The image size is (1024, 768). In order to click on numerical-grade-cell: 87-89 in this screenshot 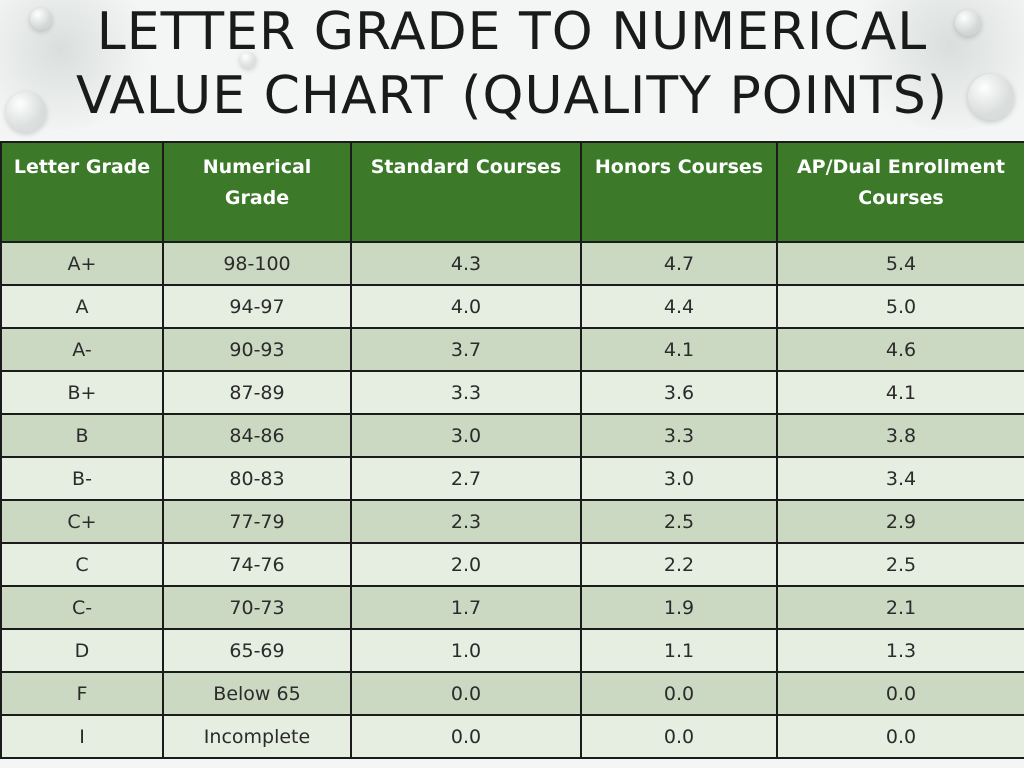, I will do `click(257, 392)`.